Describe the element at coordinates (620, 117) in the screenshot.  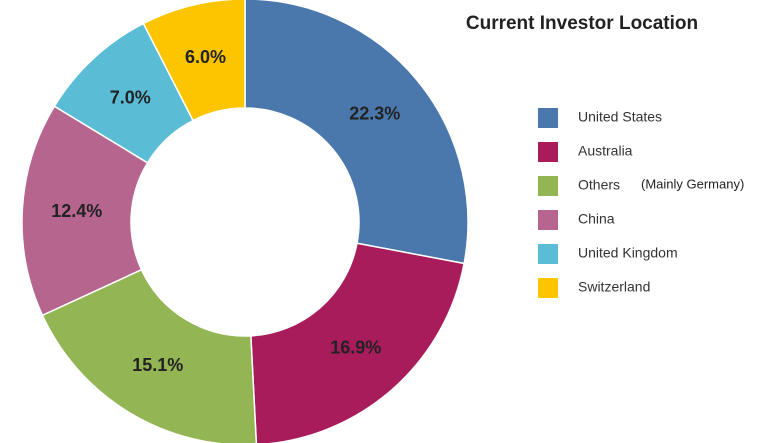
I see `legend-text: United States` at that location.